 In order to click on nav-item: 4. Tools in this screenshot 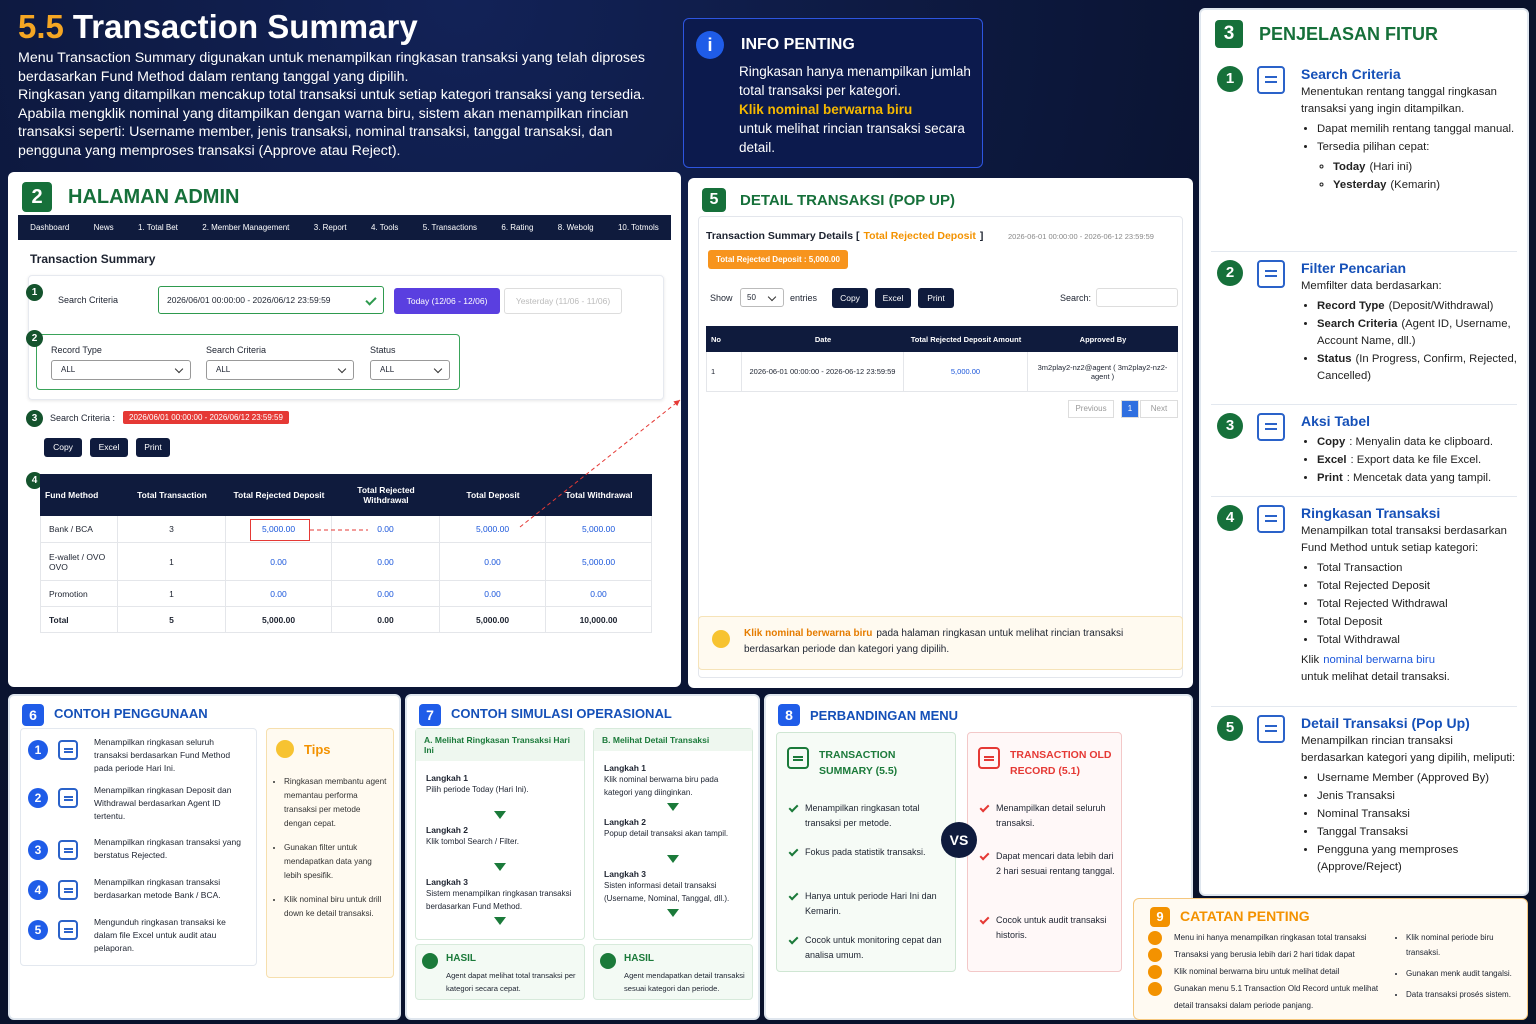, I will do `click(385, 227)`.